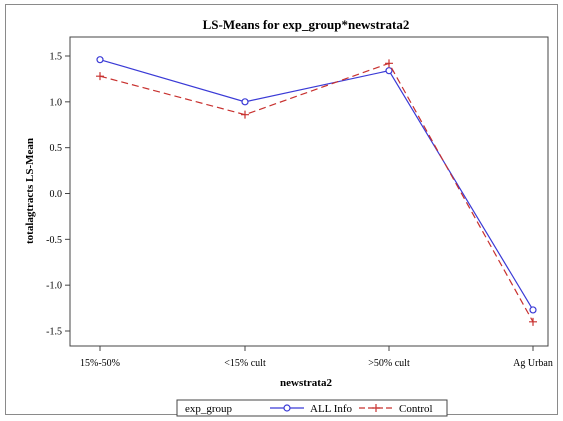 Image resolution: width=563 pixels, height=421 pixels. What do you see at coordinates (30, 191) in the screenshot?
I see `y-axis-label: totalagtracts LS-Mean` at bounding box center [30, 191].